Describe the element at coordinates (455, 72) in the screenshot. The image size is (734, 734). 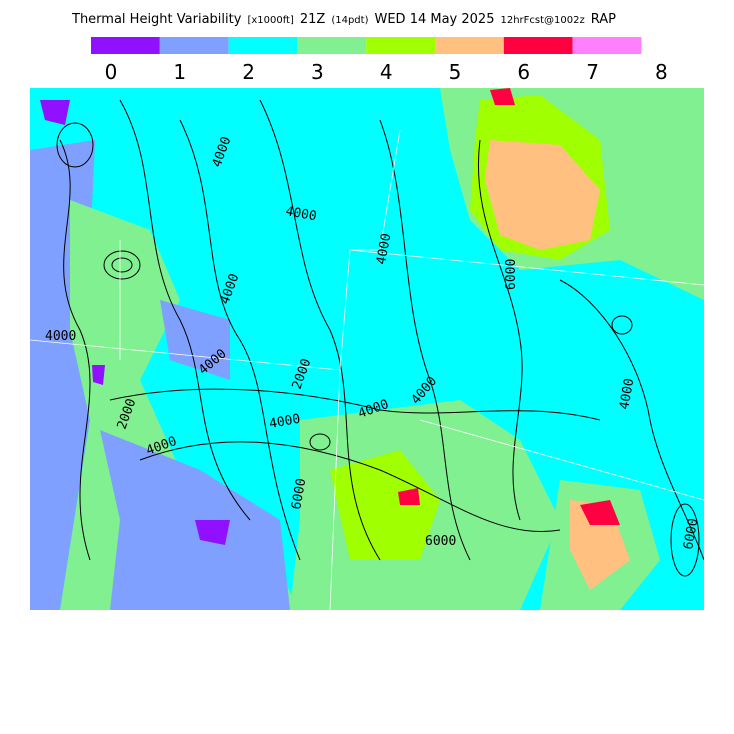
I see `legend-label: 5` at that location.